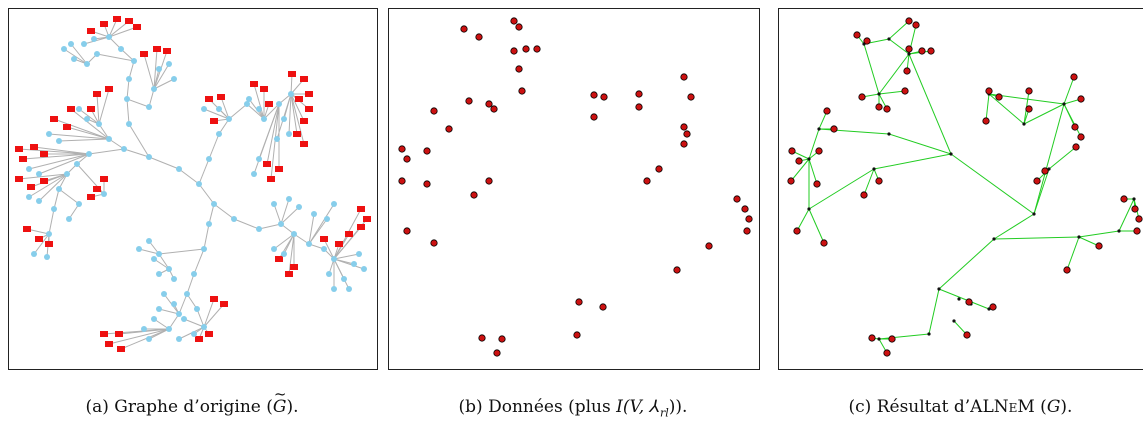 Image resolution: width=1143 pixels, height=425 pixels. Describe the element at coordinates (960, 407) in the screenshot. I see `caption-c: (c) Résultat d’ALNeM (G).` at that location.